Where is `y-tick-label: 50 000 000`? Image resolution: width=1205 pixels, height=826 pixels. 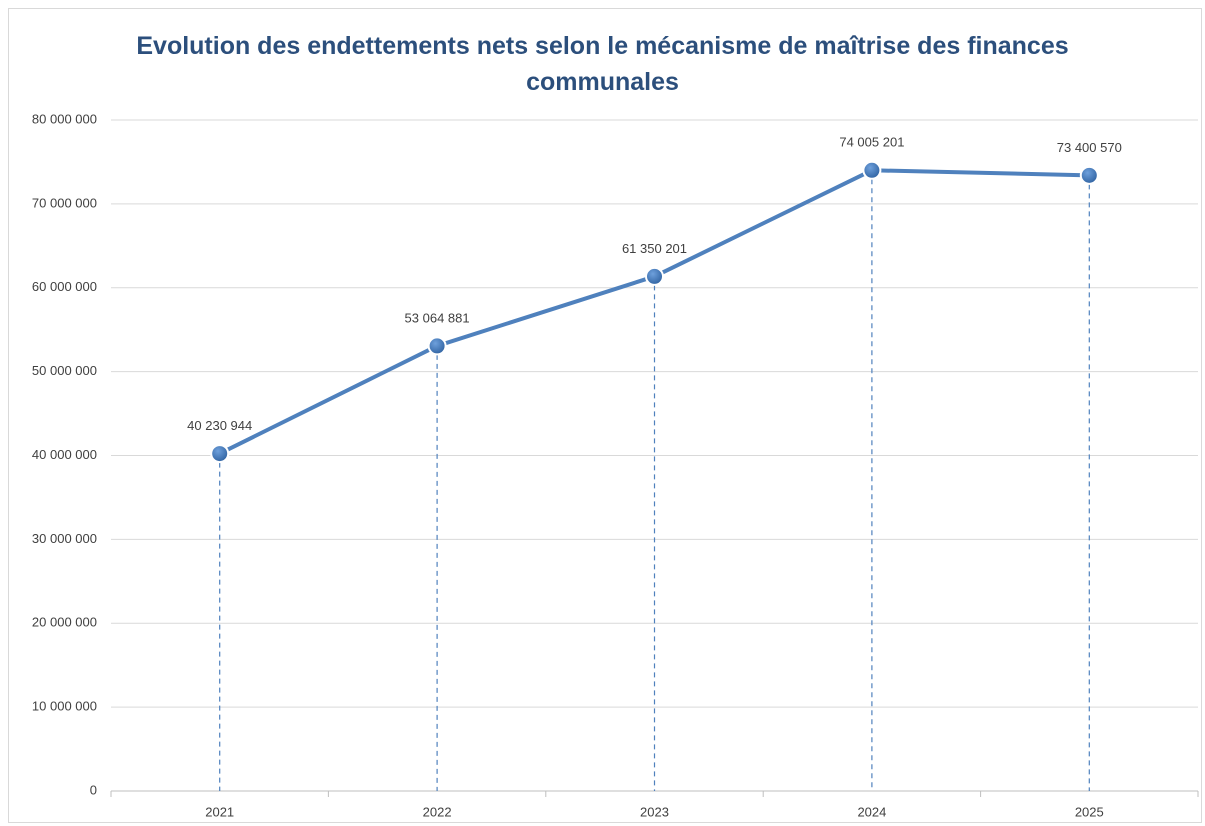
y-tick-label: 50 000 000 is located at coordinates (64, 370).